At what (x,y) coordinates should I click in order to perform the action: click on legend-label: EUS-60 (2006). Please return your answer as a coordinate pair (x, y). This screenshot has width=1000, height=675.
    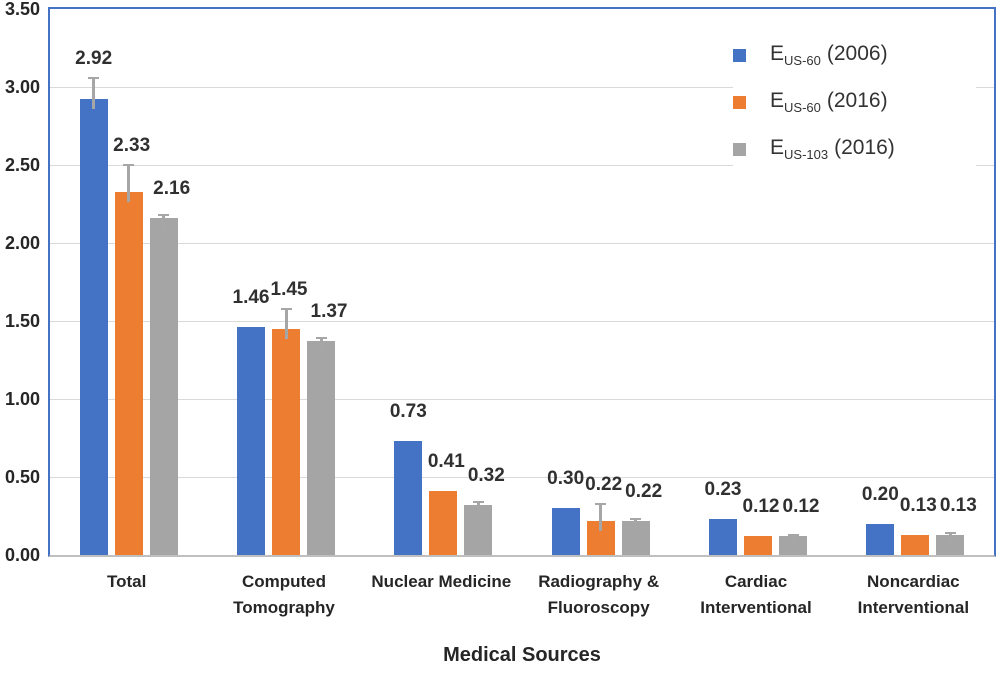
    Looking at the image, I should click on (829, 55).